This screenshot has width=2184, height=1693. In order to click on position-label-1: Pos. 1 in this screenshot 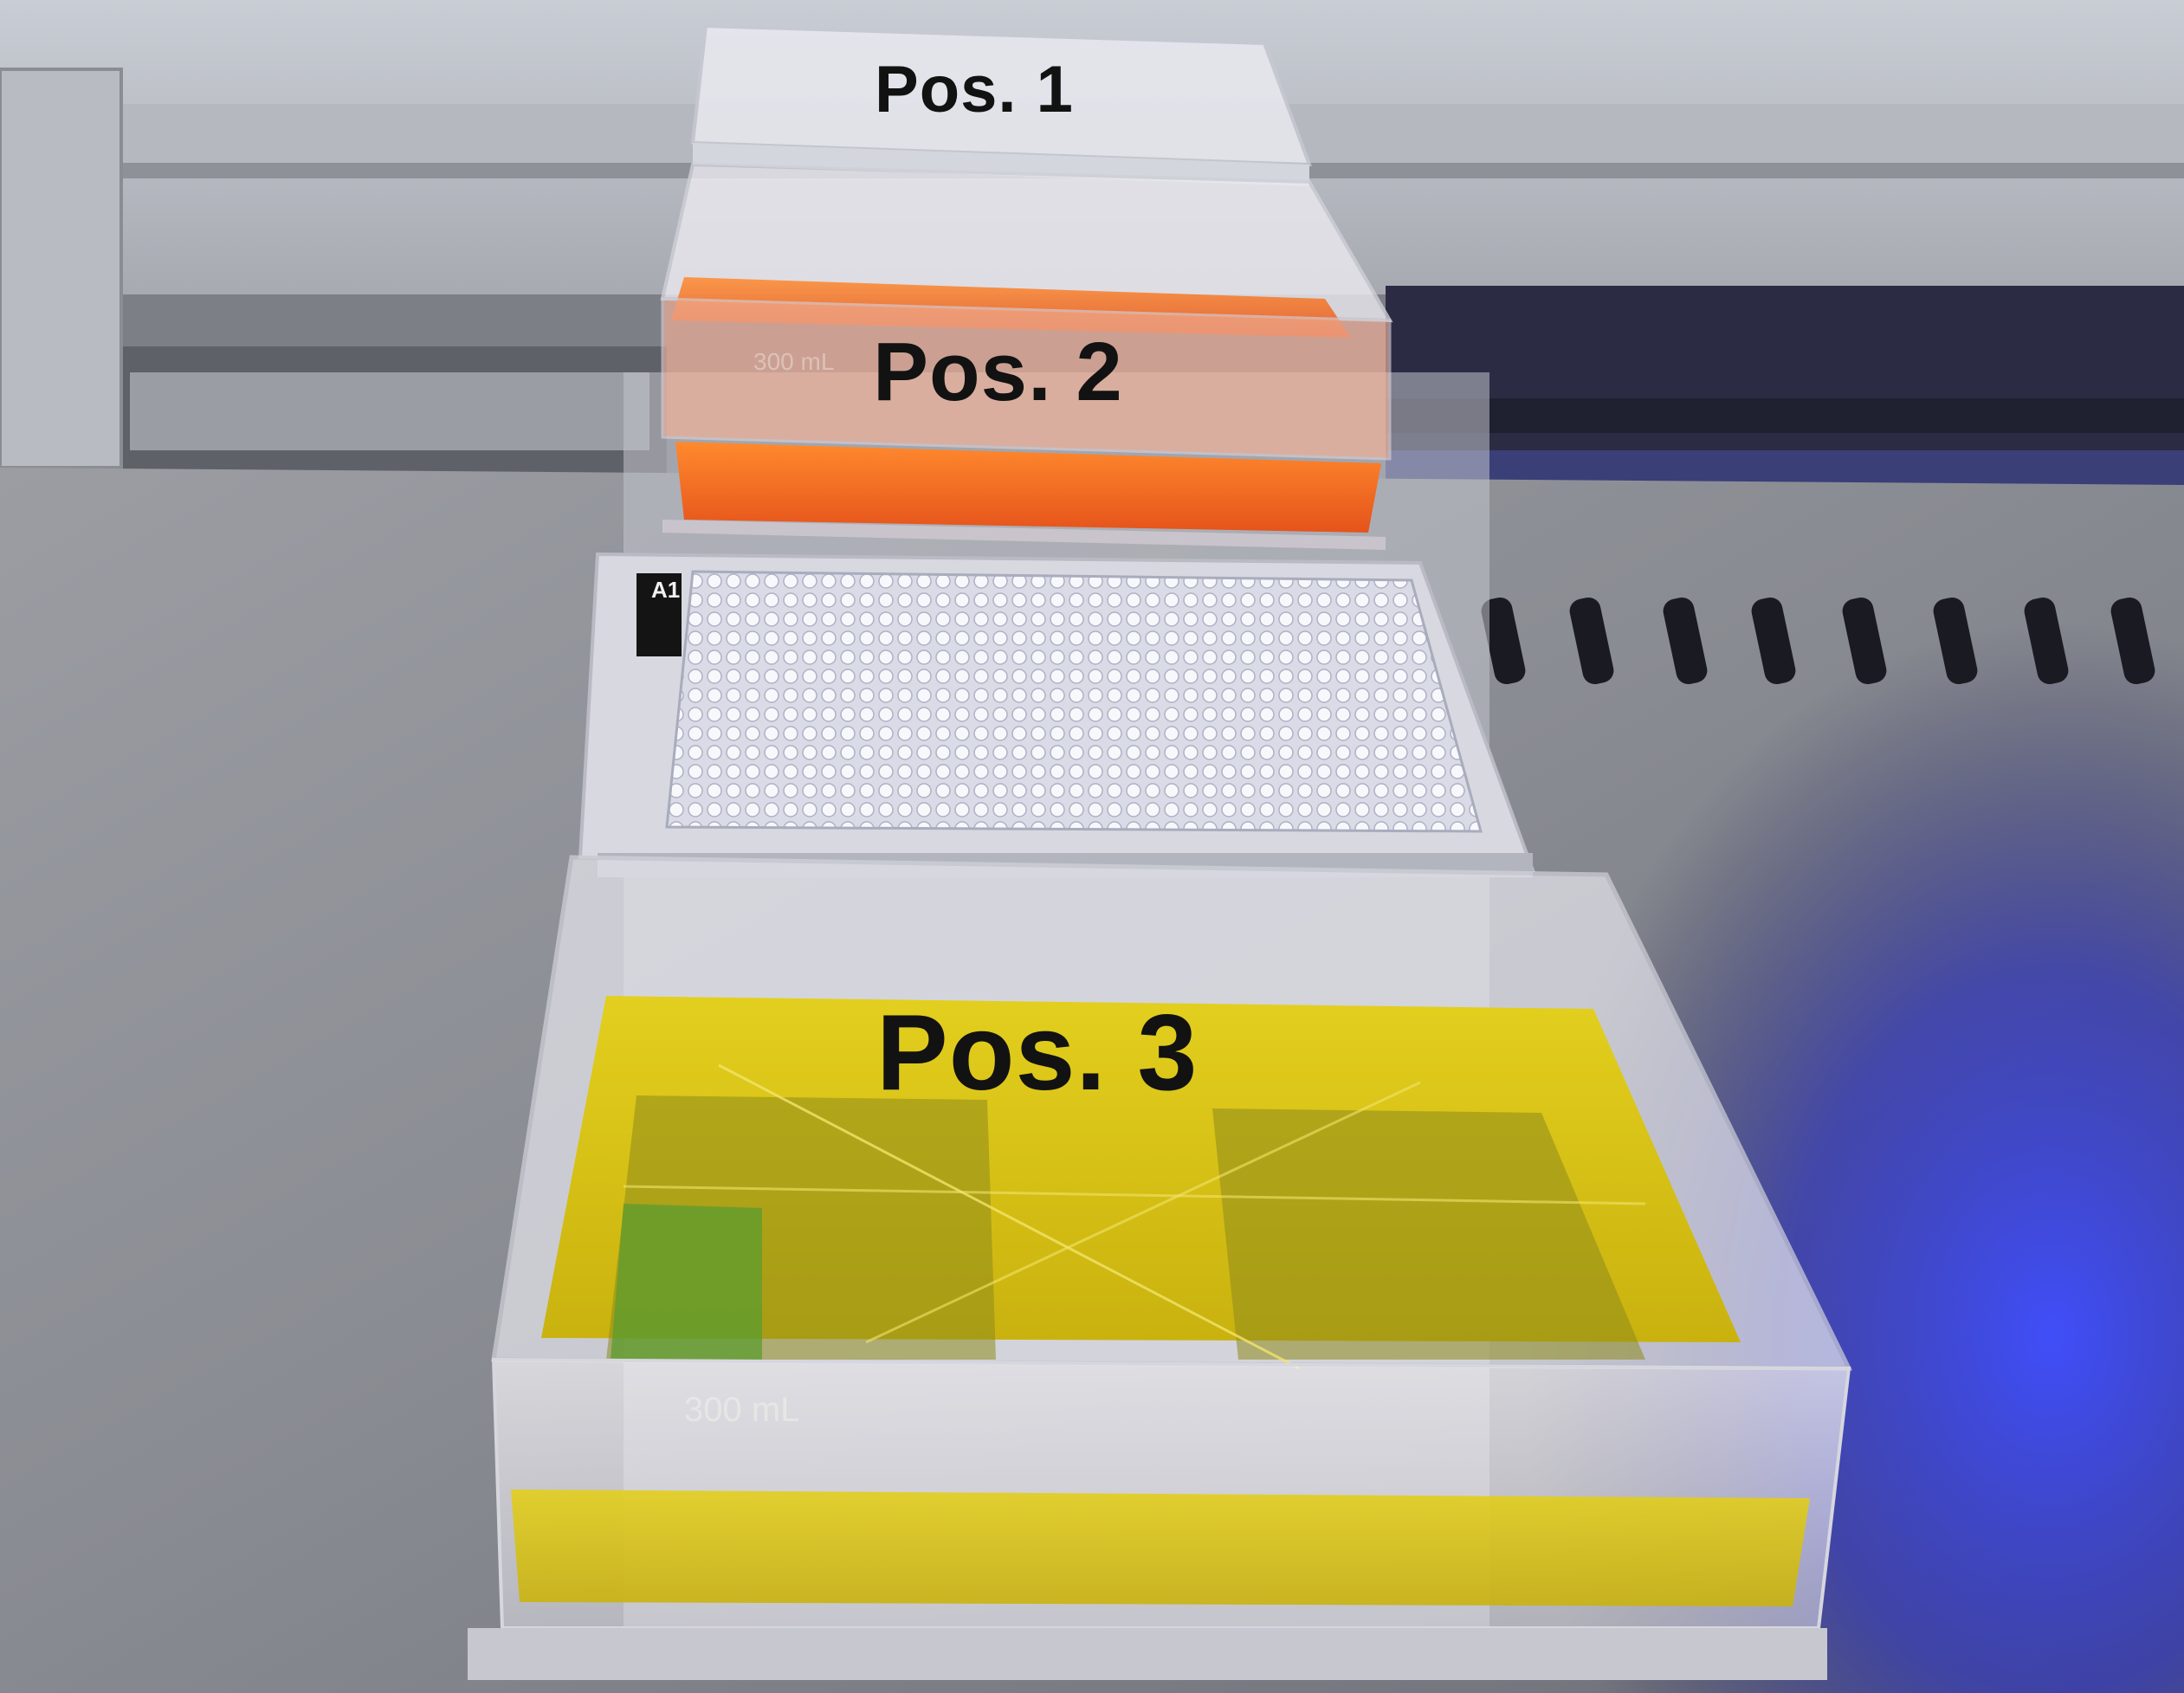, I will do `click(974, 89)`.